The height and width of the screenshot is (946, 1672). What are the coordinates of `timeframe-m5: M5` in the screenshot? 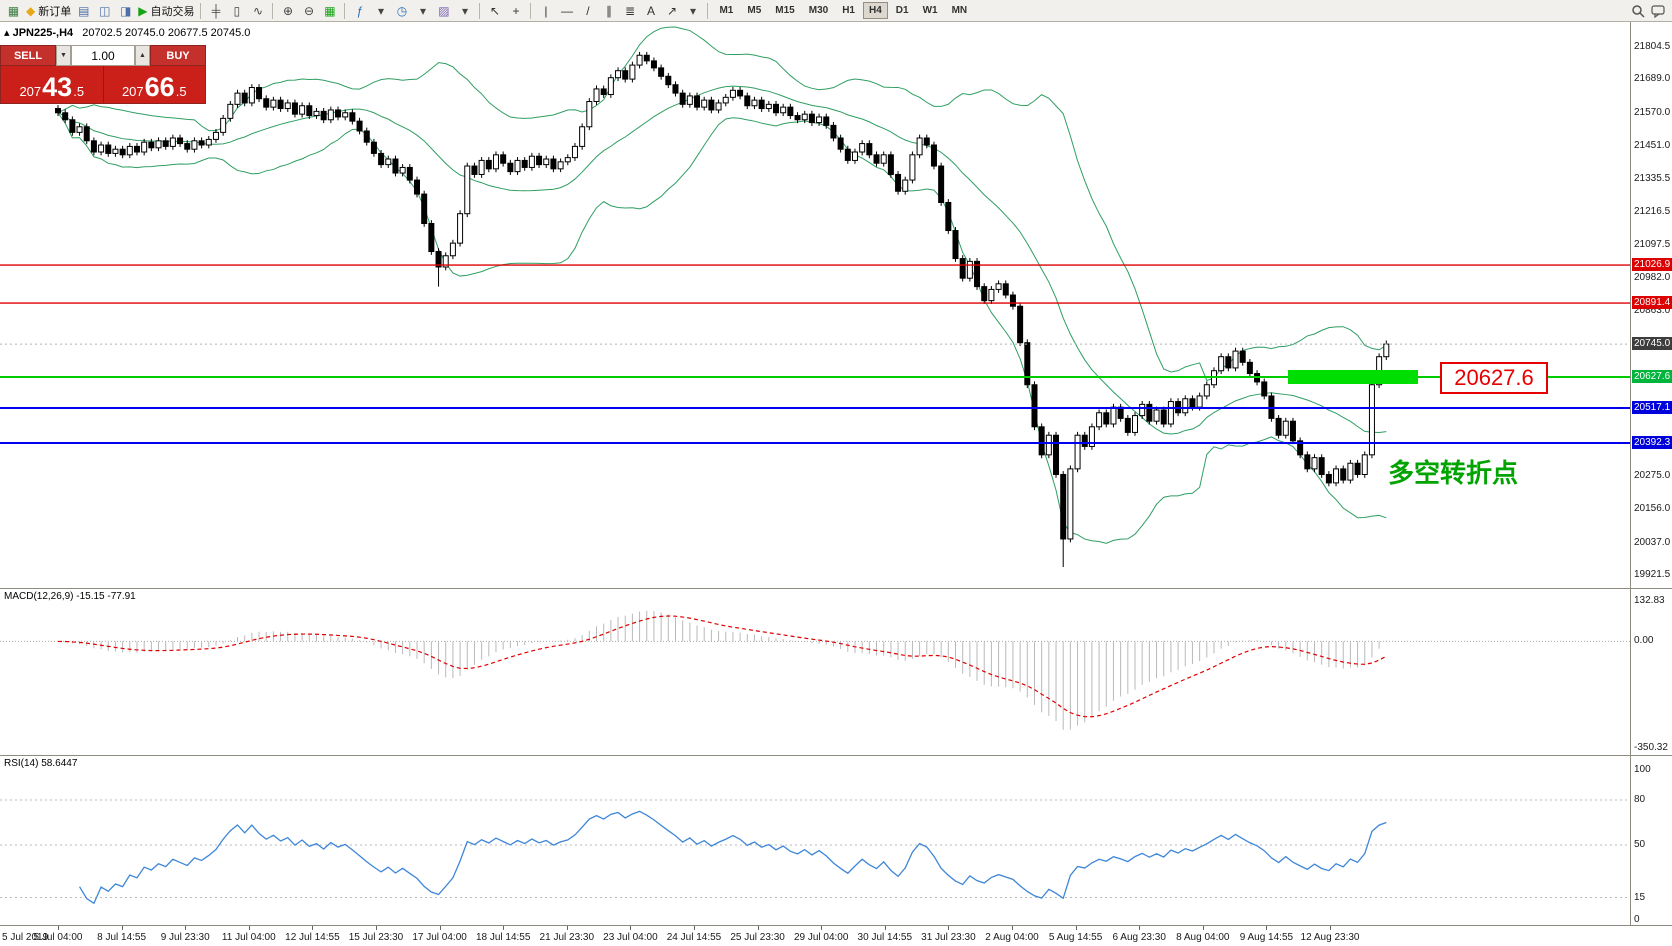 It's located at (754, 10).